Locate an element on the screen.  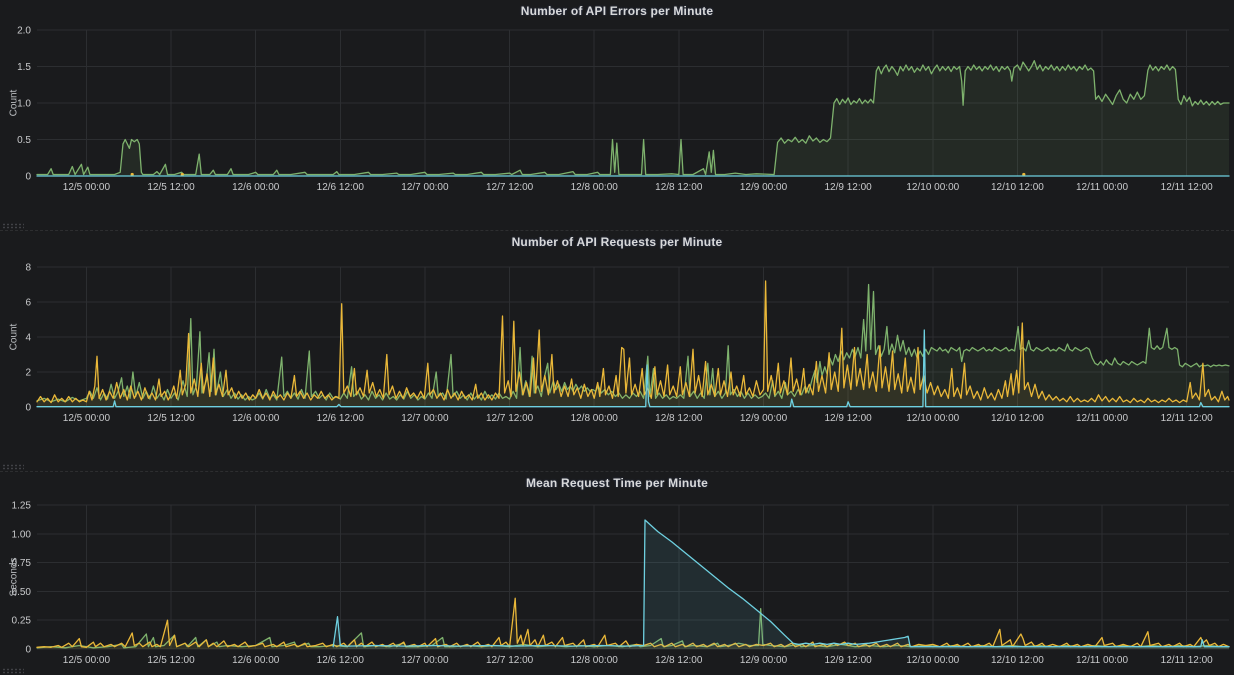
series-cyan-area is located at coordinates (781, 584).